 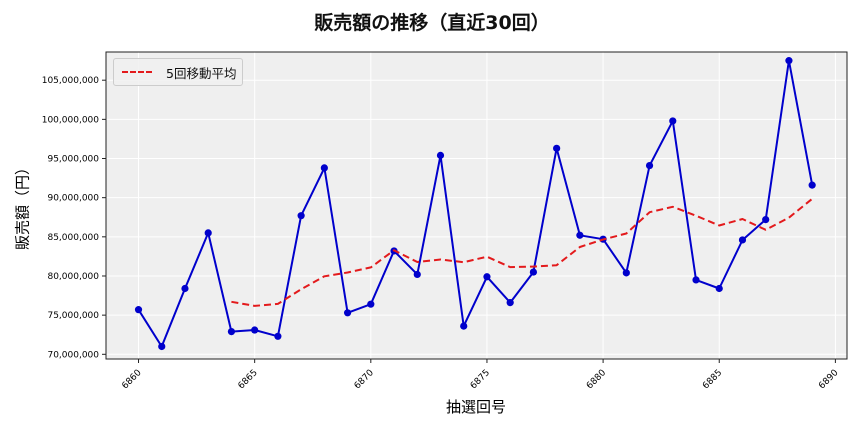 What do you see at coordinates (71, 81) in the screenshot?
I see `y-tick-label: 105,000,000` at bounding box center [71, 81].